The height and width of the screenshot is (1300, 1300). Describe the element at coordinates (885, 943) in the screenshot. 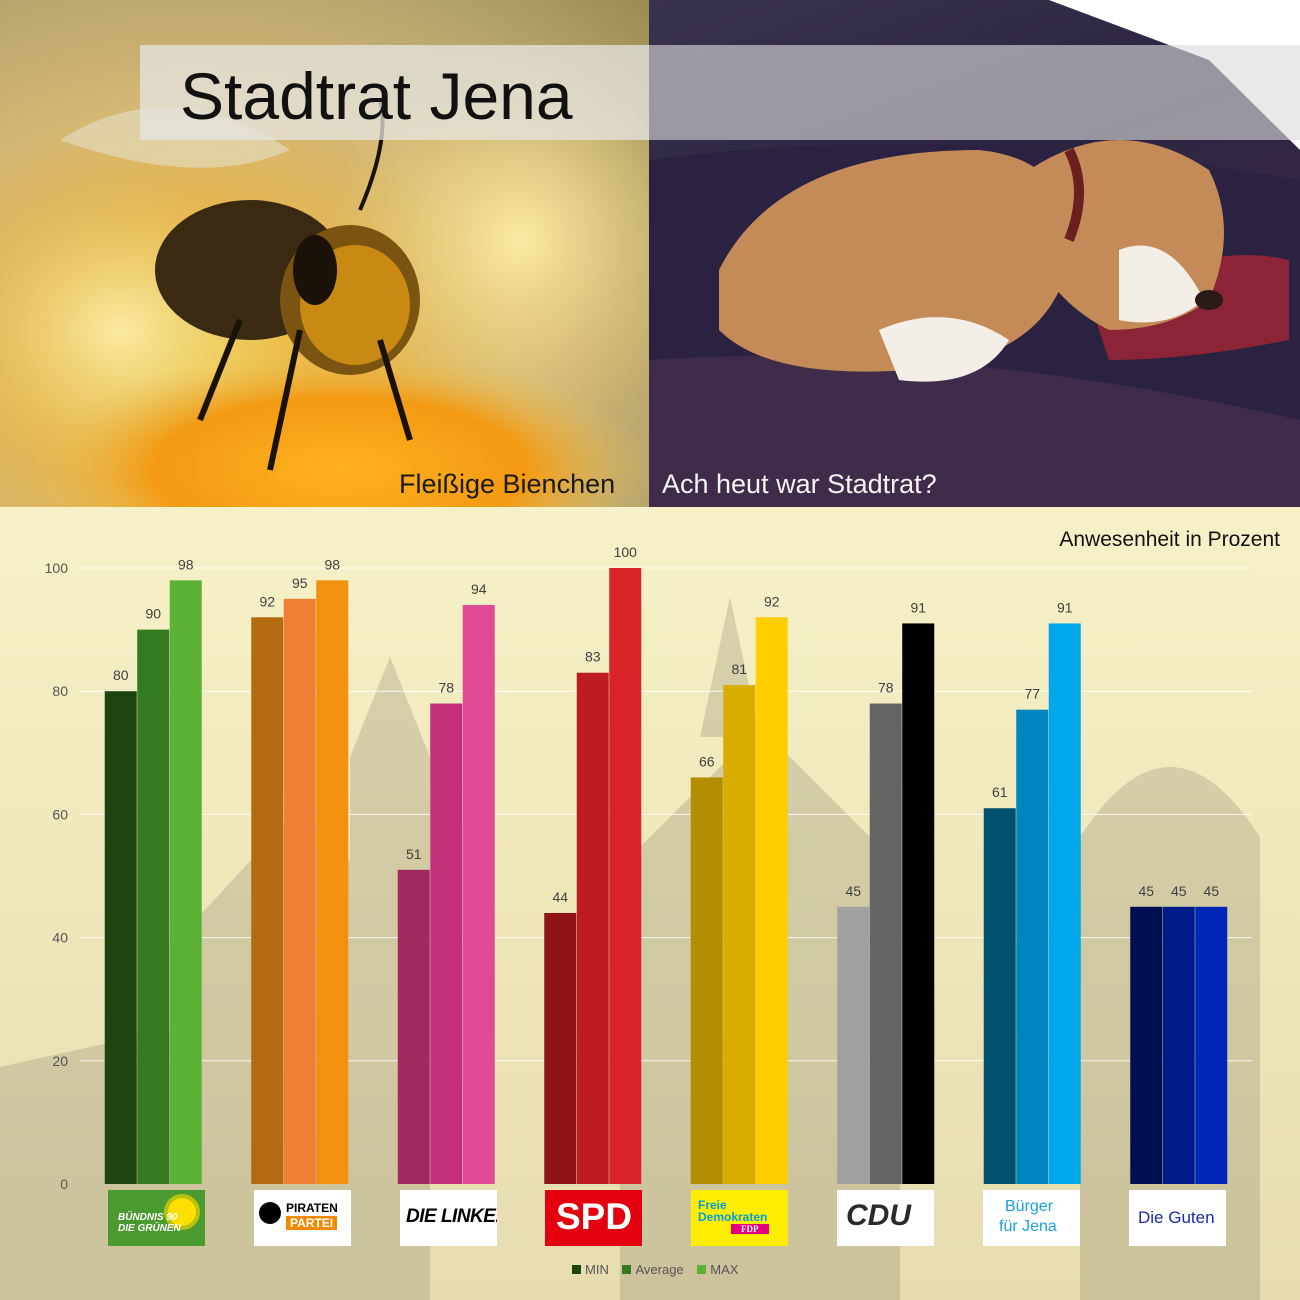

I see `bar-5-average` at that location.